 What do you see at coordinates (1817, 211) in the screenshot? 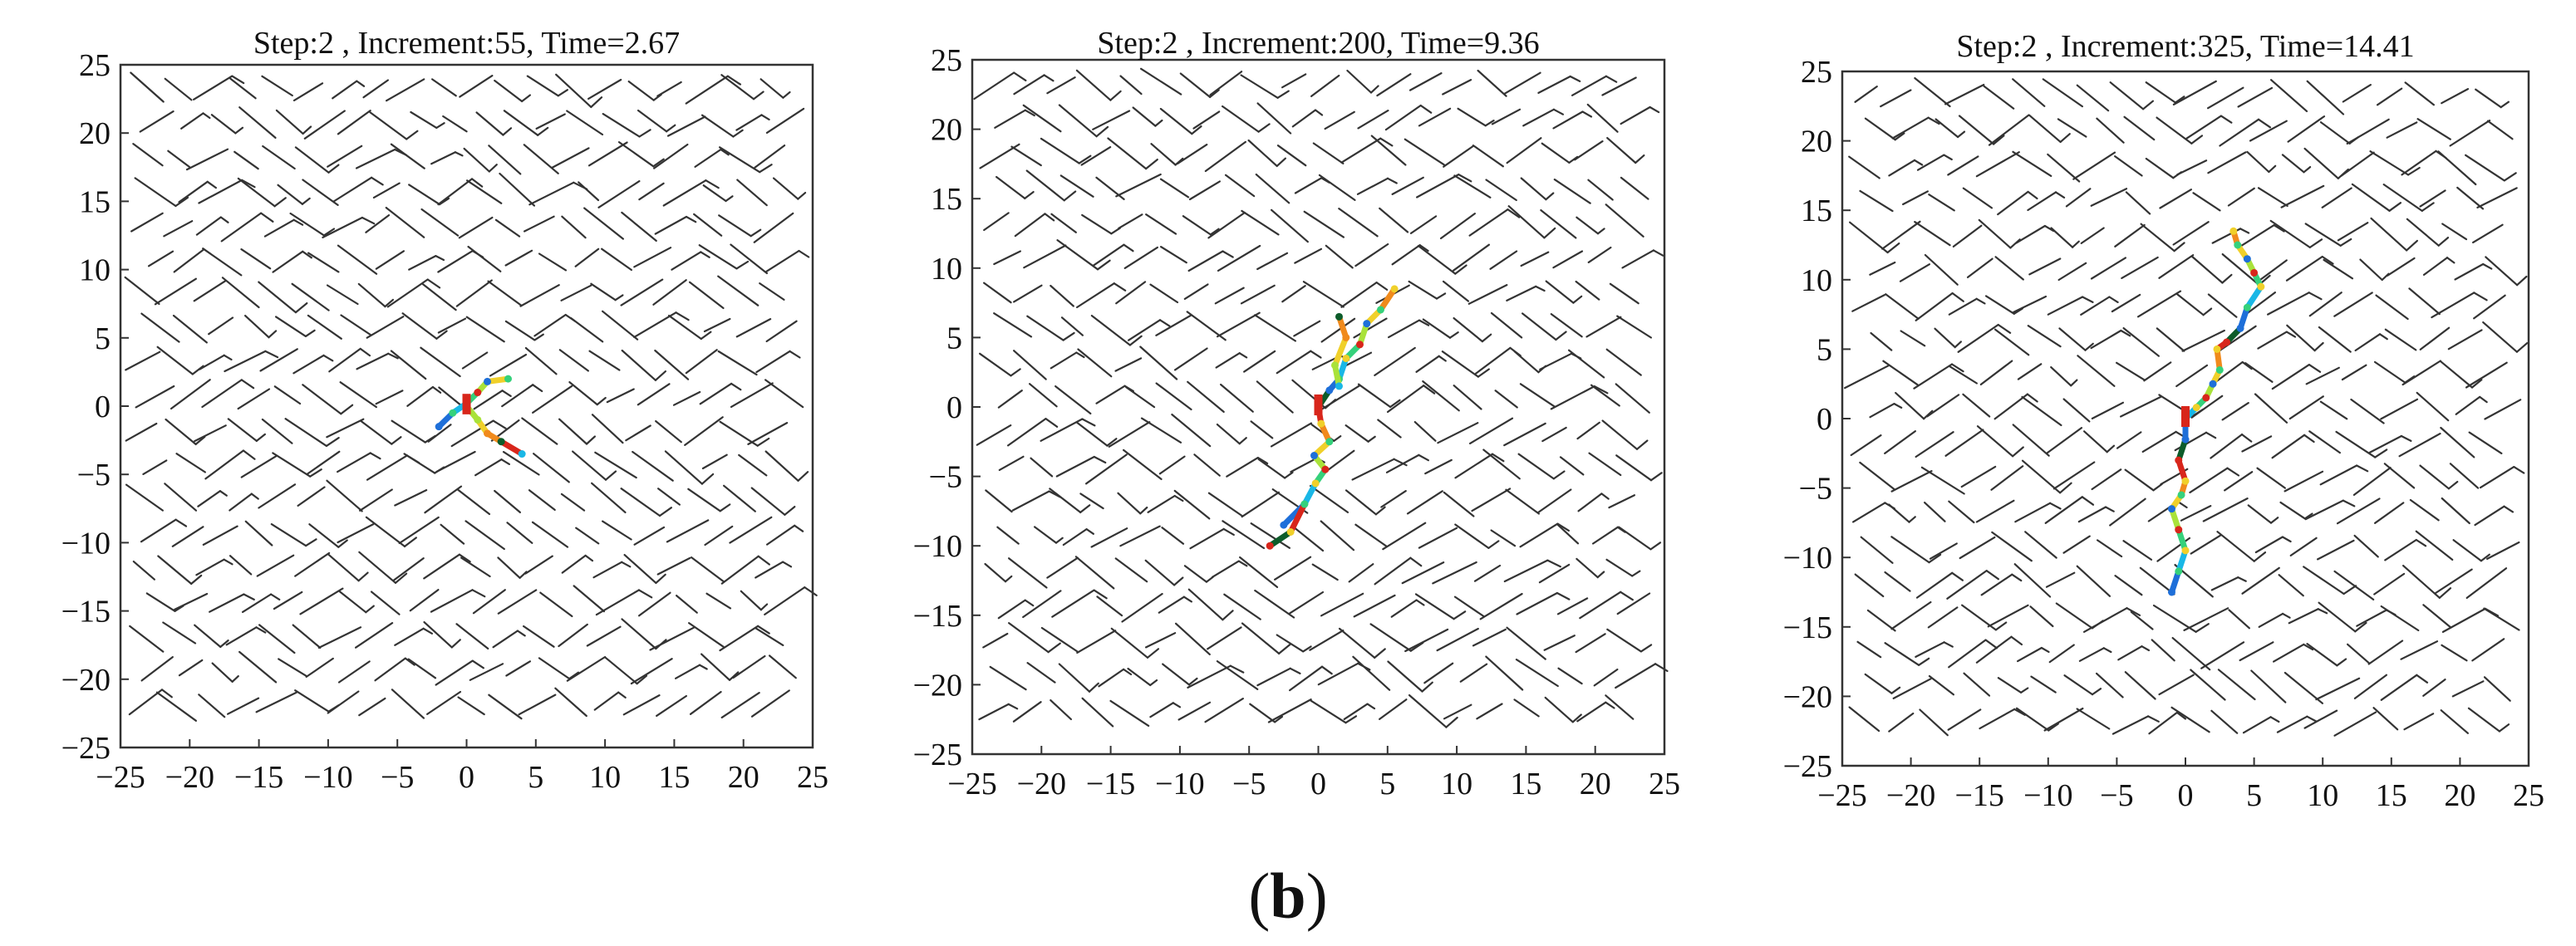
I see `y-tick-label: 15` at bounding box center [1817, 211].